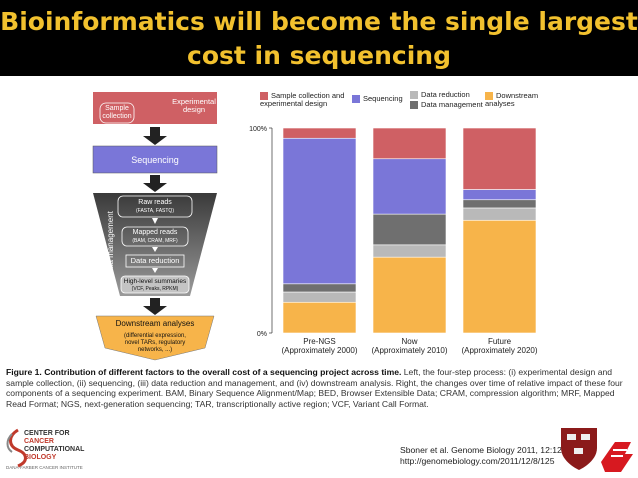 The image size is (638, 478). I want to click on mapped-reads-label: Mapped reads, so click(155, 232).